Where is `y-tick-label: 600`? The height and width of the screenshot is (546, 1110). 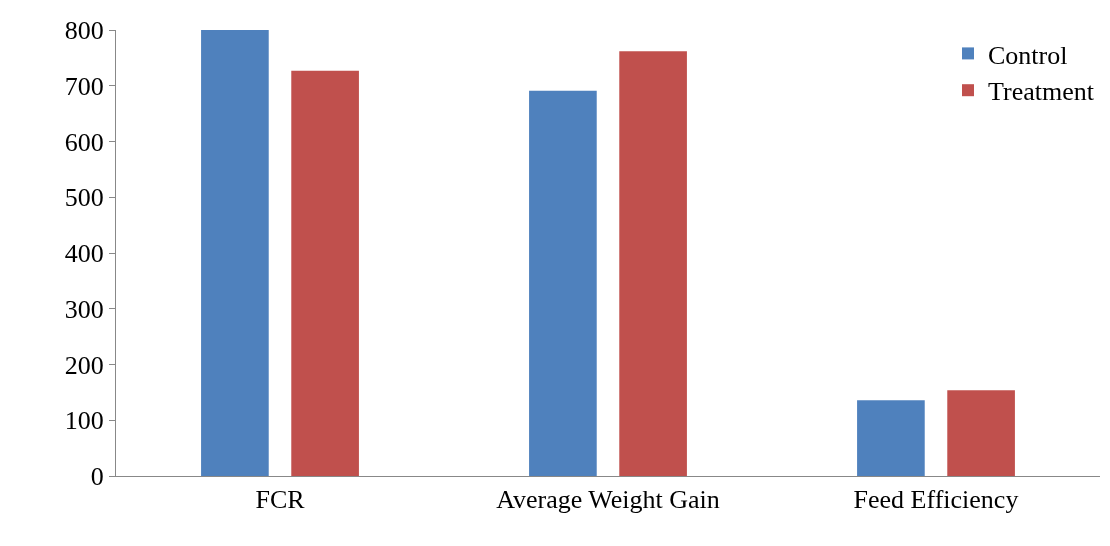
y-tick-label: 600 is located at coordinates (84, 142).